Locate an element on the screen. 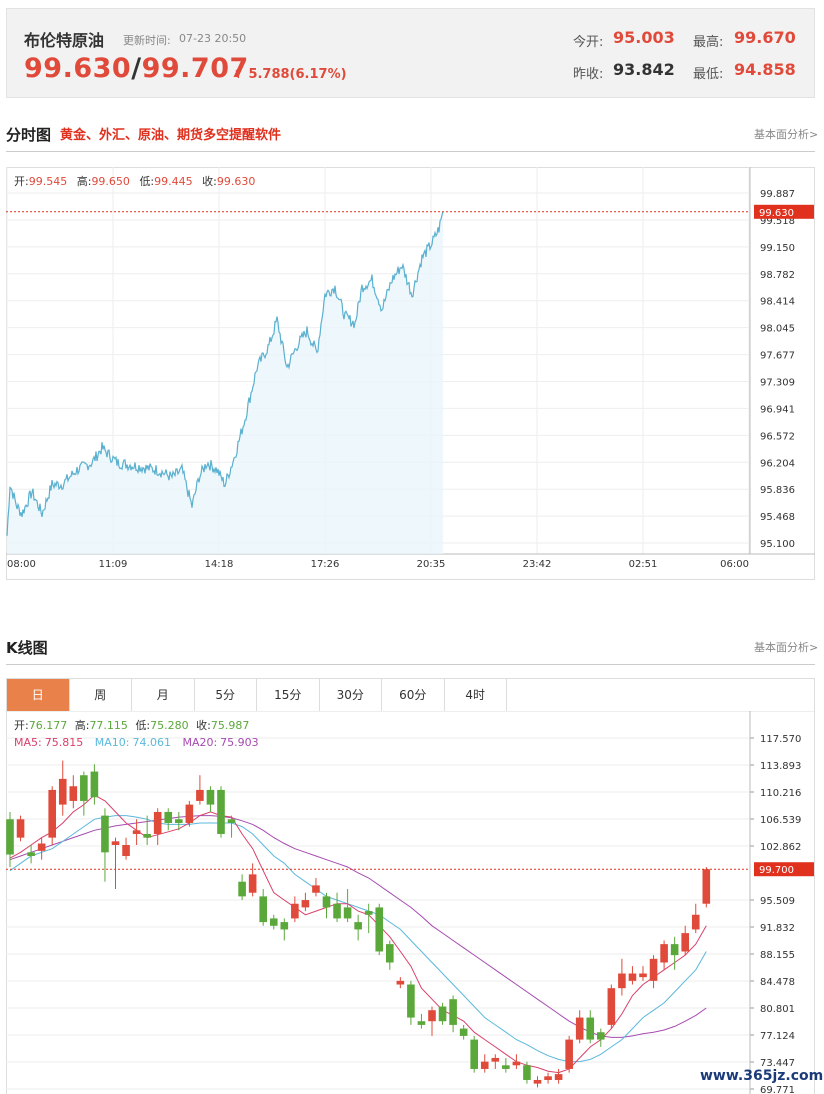 This screenshot has height=1094, width=824. prev-close-label: 昨收: is located at coordinates (588, 74).